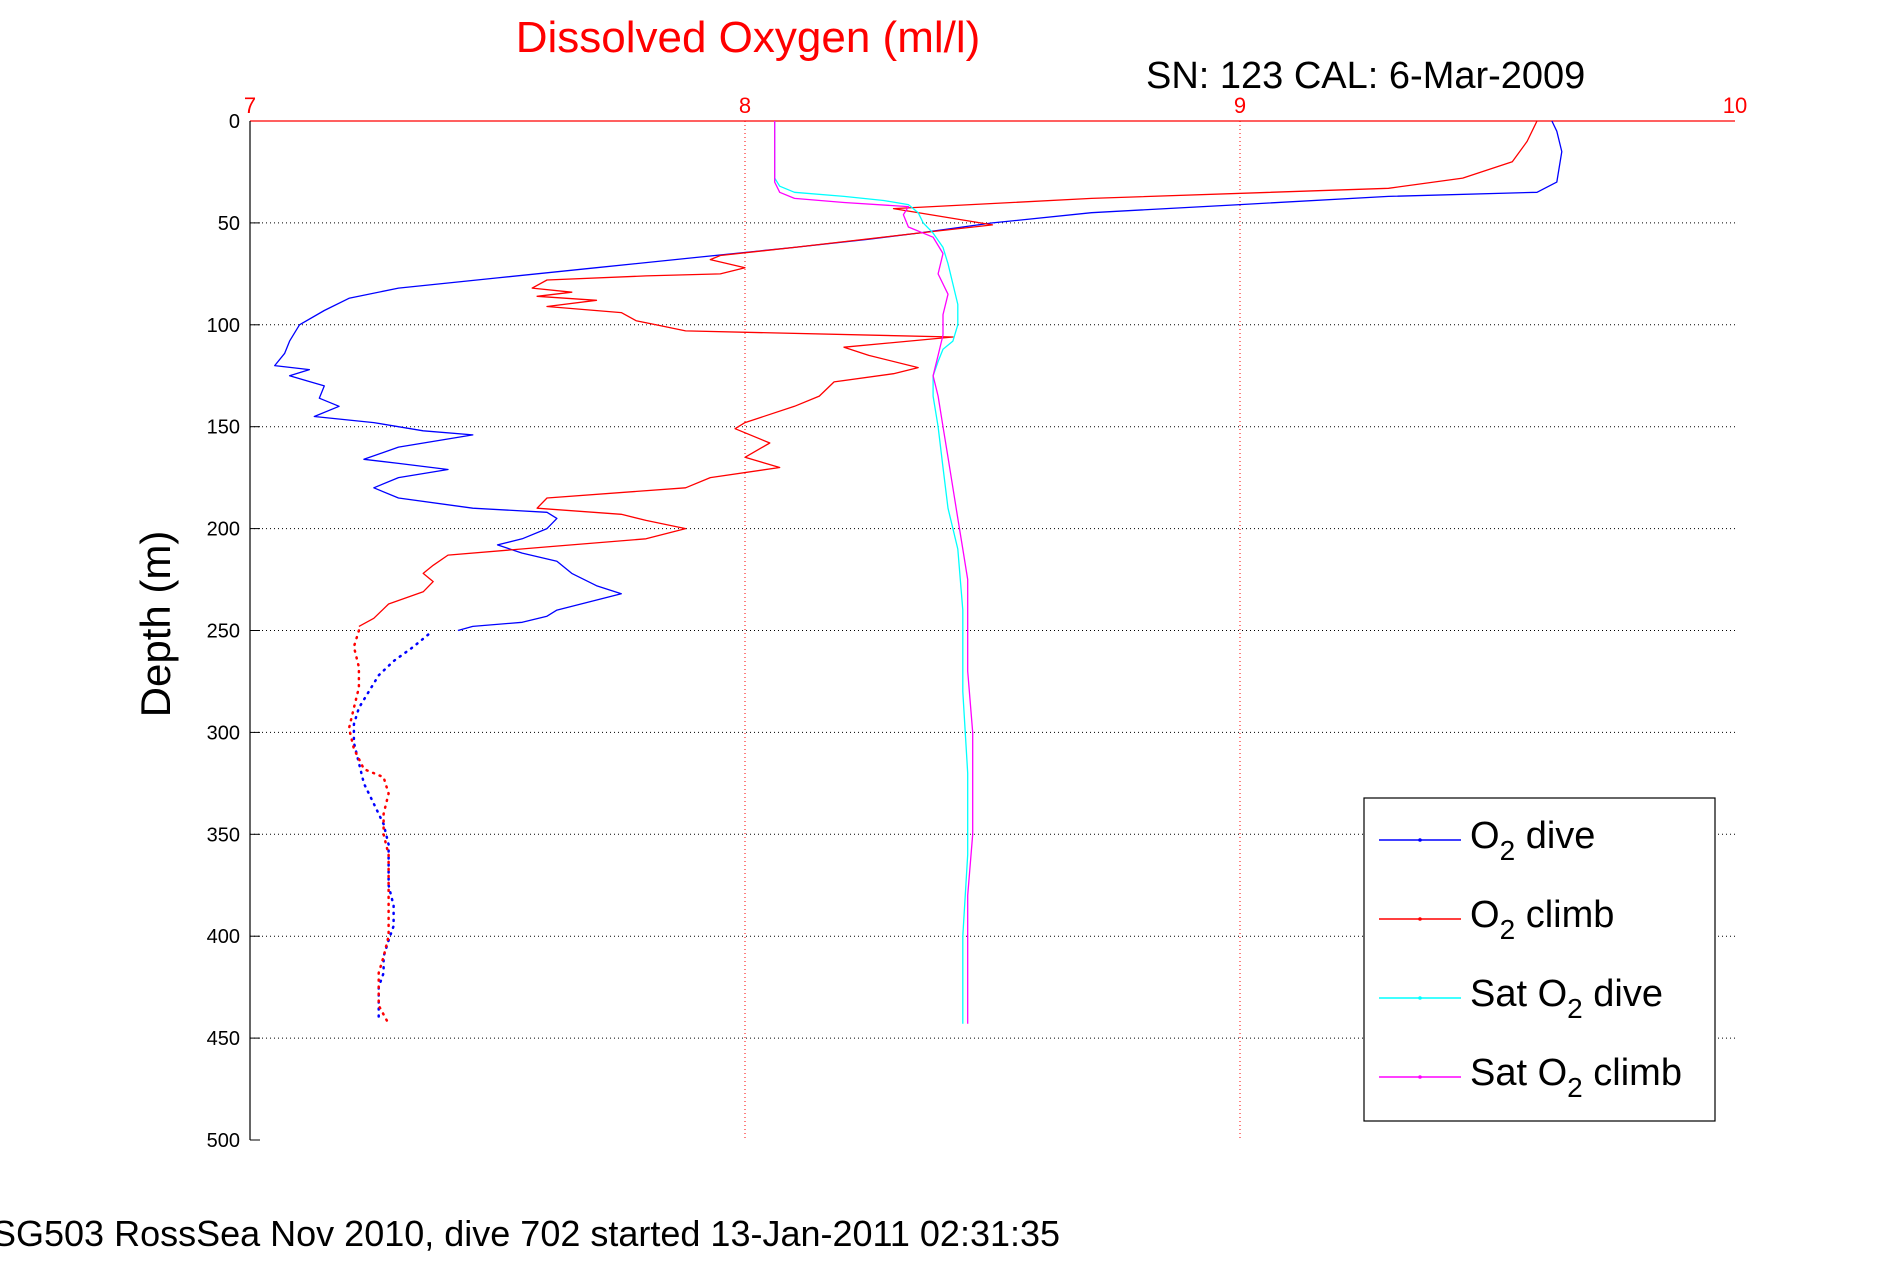 The image size is (1891, 1262). Describe the element at coordinates (250, 105) in the screenshot. I see `x-tick-label: 7` at that location.